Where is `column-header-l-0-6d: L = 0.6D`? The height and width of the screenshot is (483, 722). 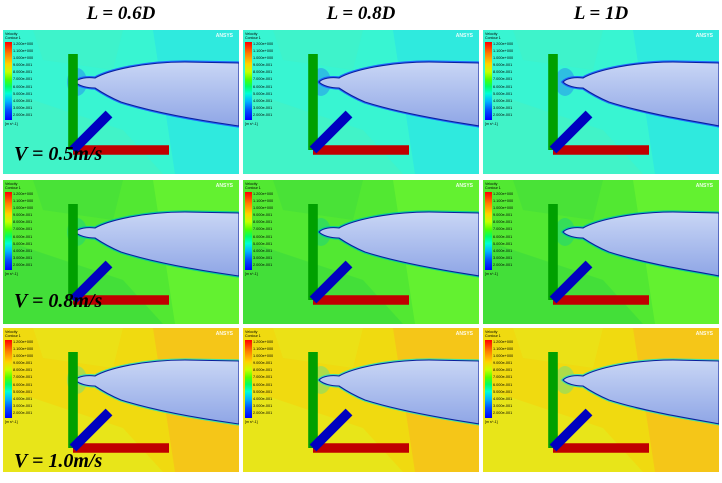
column-header-l-0-6d: L = 0.6D is located at coordinates (121, 13).